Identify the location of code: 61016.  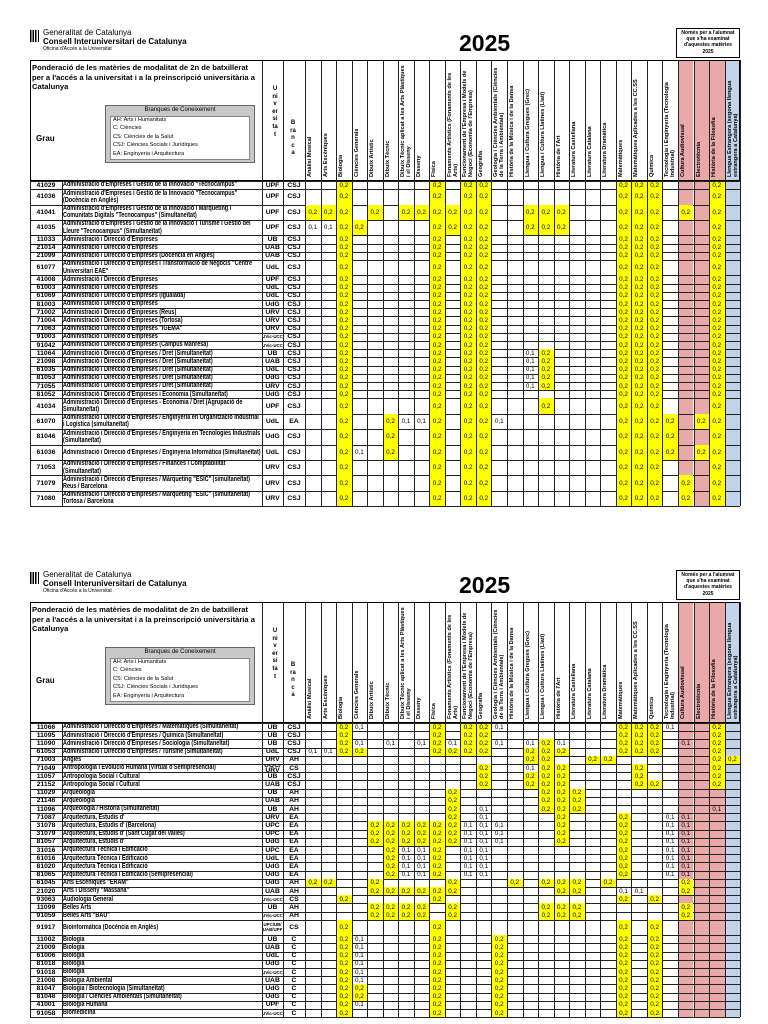
(46, 858).